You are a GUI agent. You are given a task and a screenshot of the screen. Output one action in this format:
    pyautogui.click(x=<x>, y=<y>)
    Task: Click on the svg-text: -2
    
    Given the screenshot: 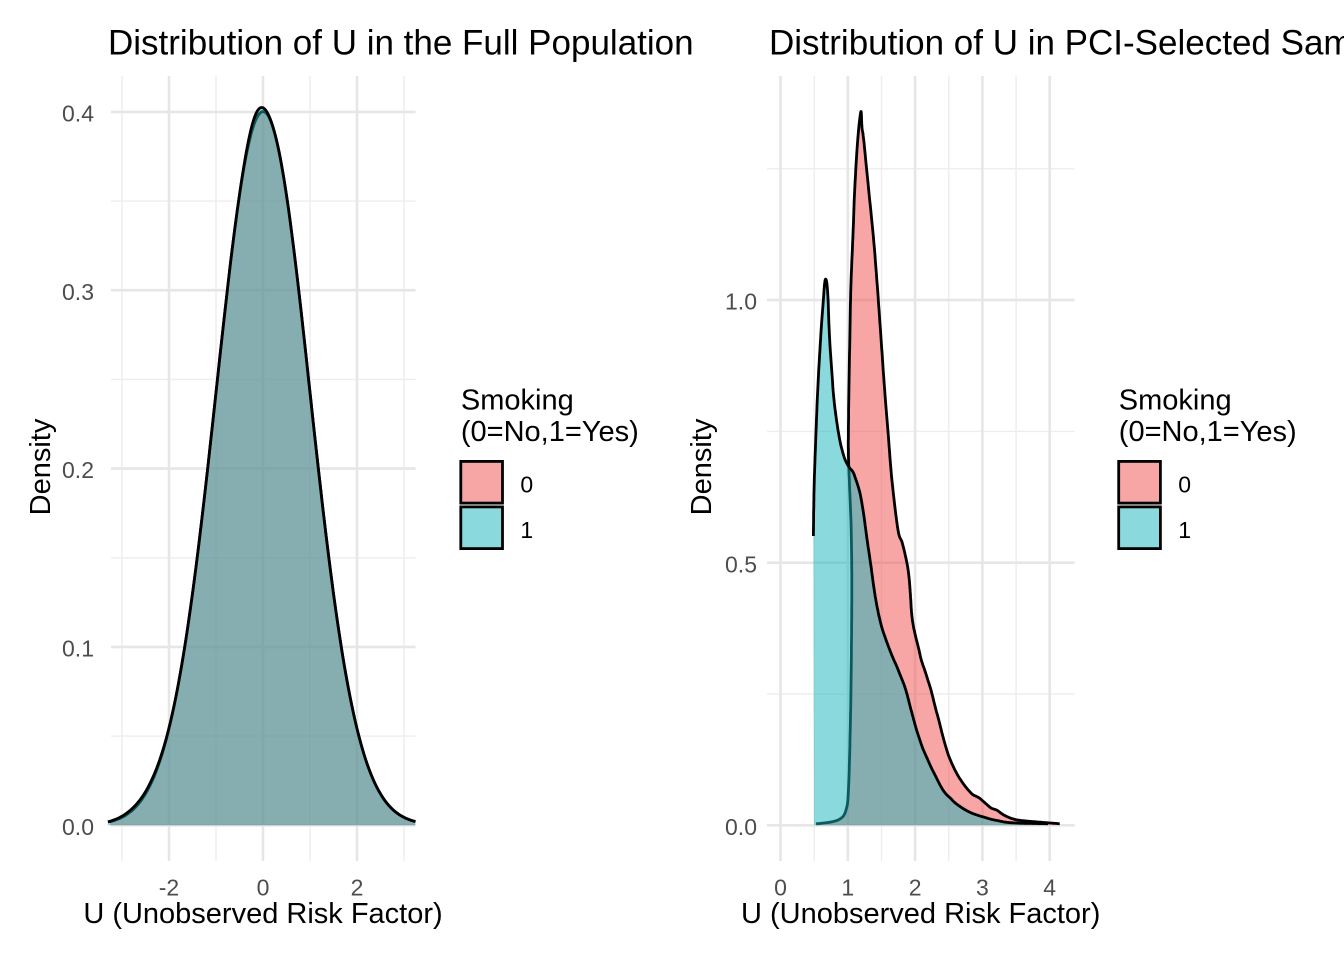 What is the action you would take?
    pyautogui.click(x=169, y=888)
    